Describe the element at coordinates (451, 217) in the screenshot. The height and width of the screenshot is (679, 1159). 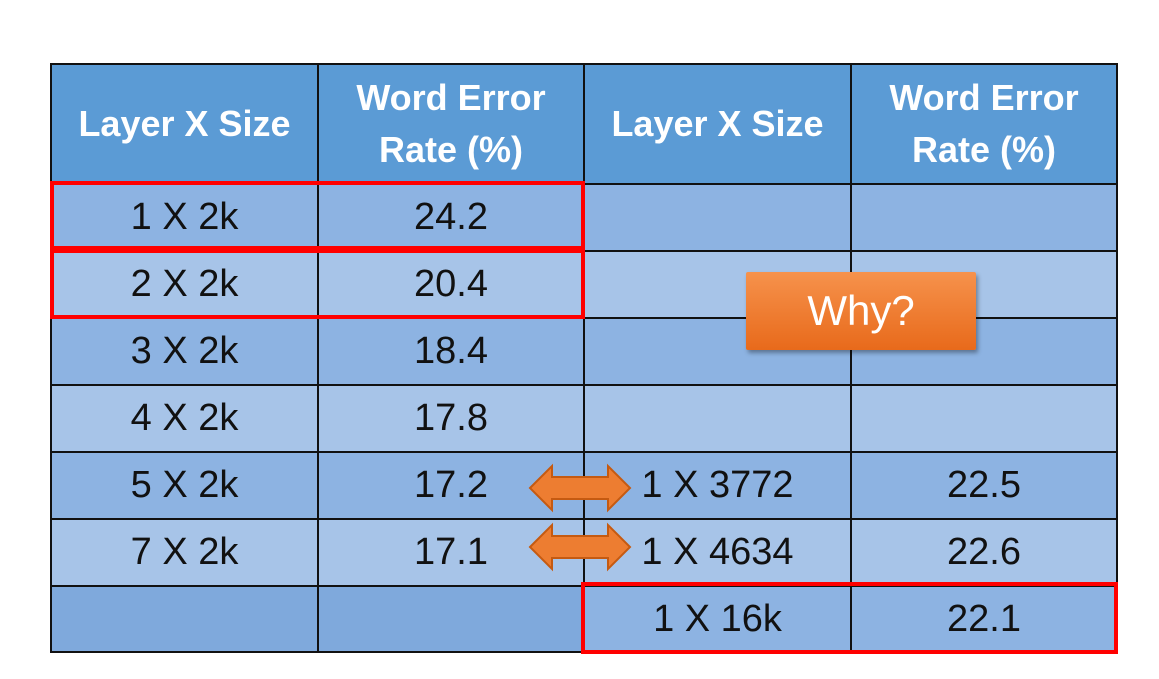
I see `cell: 24.2` at that location.